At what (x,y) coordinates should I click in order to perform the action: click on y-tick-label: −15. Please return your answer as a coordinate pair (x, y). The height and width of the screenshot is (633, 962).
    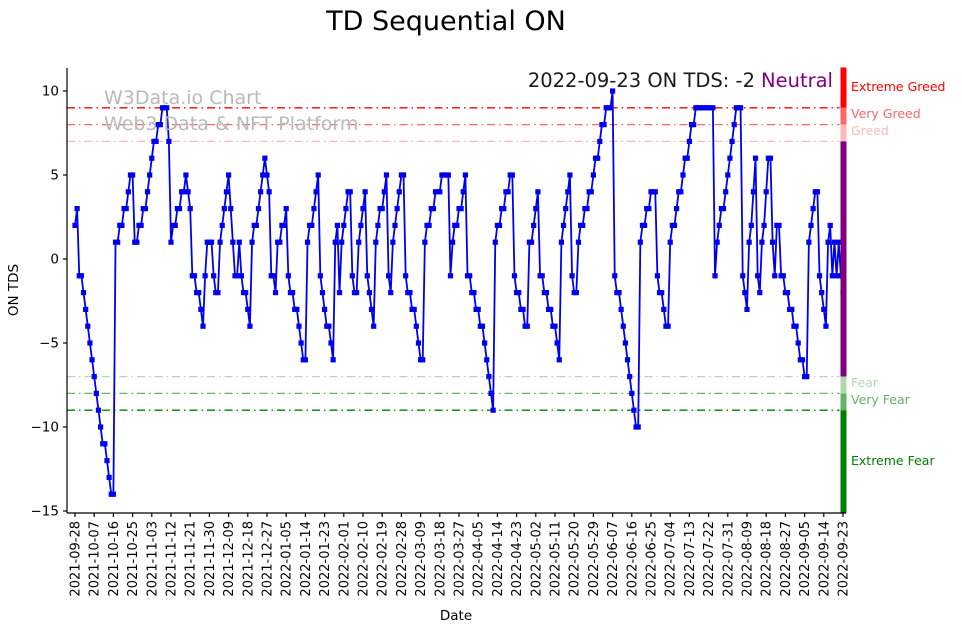
    Looking at the image, I should click on (45, 512).